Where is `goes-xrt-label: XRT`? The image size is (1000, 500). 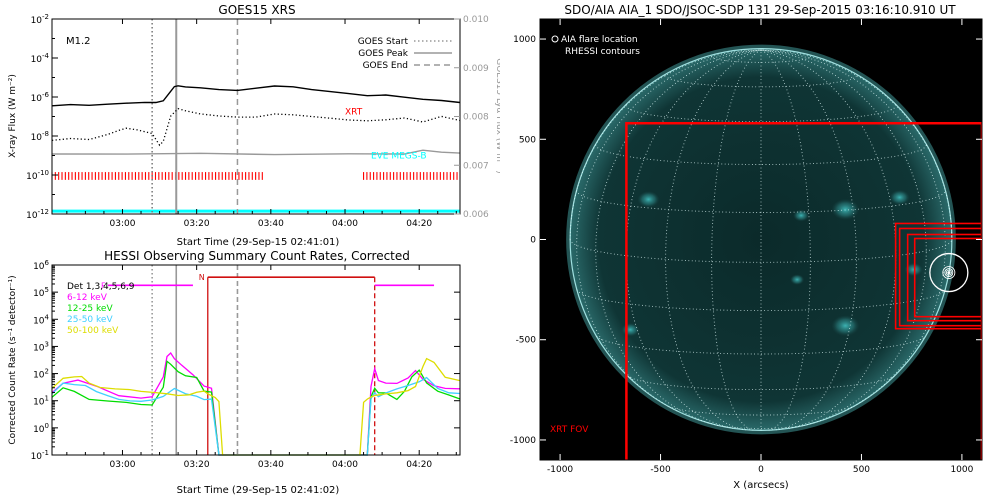 goes-xrt-label: XRT is located at coordinates (354, 113).